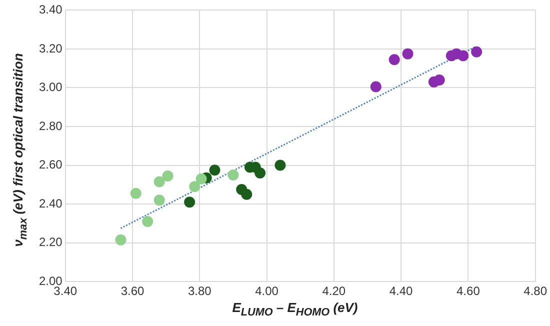  Describe the element at coordinates (132, 291) in the screenshot. I see `x-tick-label: 3.60` at that location.